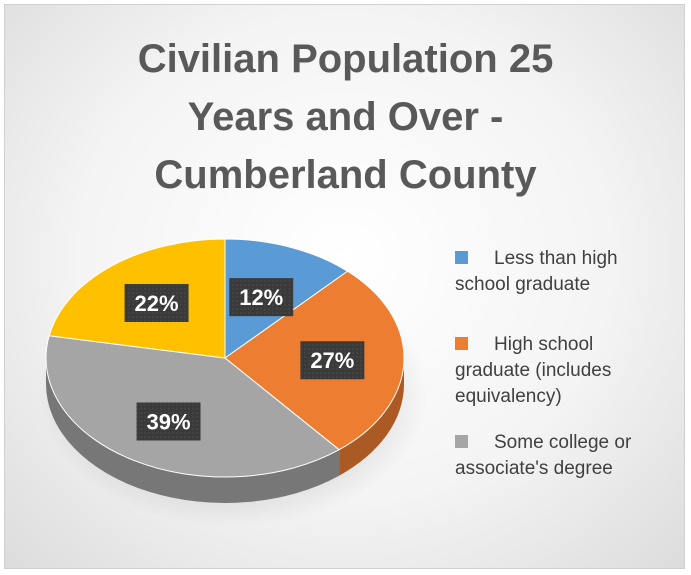  What do you see at coordinates (345, 59) in the screenshot?
I see `chart-title-line-1: Civilian Population 25` at bounding box center [345, 59].